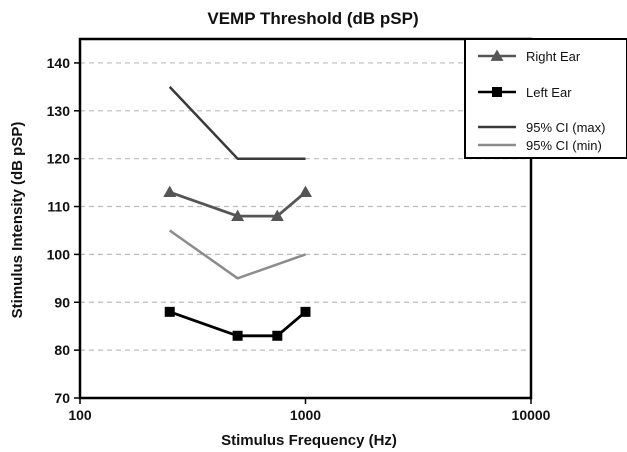  I want to click on legend-item-left-ear: Left Ear, so click(525, 92).